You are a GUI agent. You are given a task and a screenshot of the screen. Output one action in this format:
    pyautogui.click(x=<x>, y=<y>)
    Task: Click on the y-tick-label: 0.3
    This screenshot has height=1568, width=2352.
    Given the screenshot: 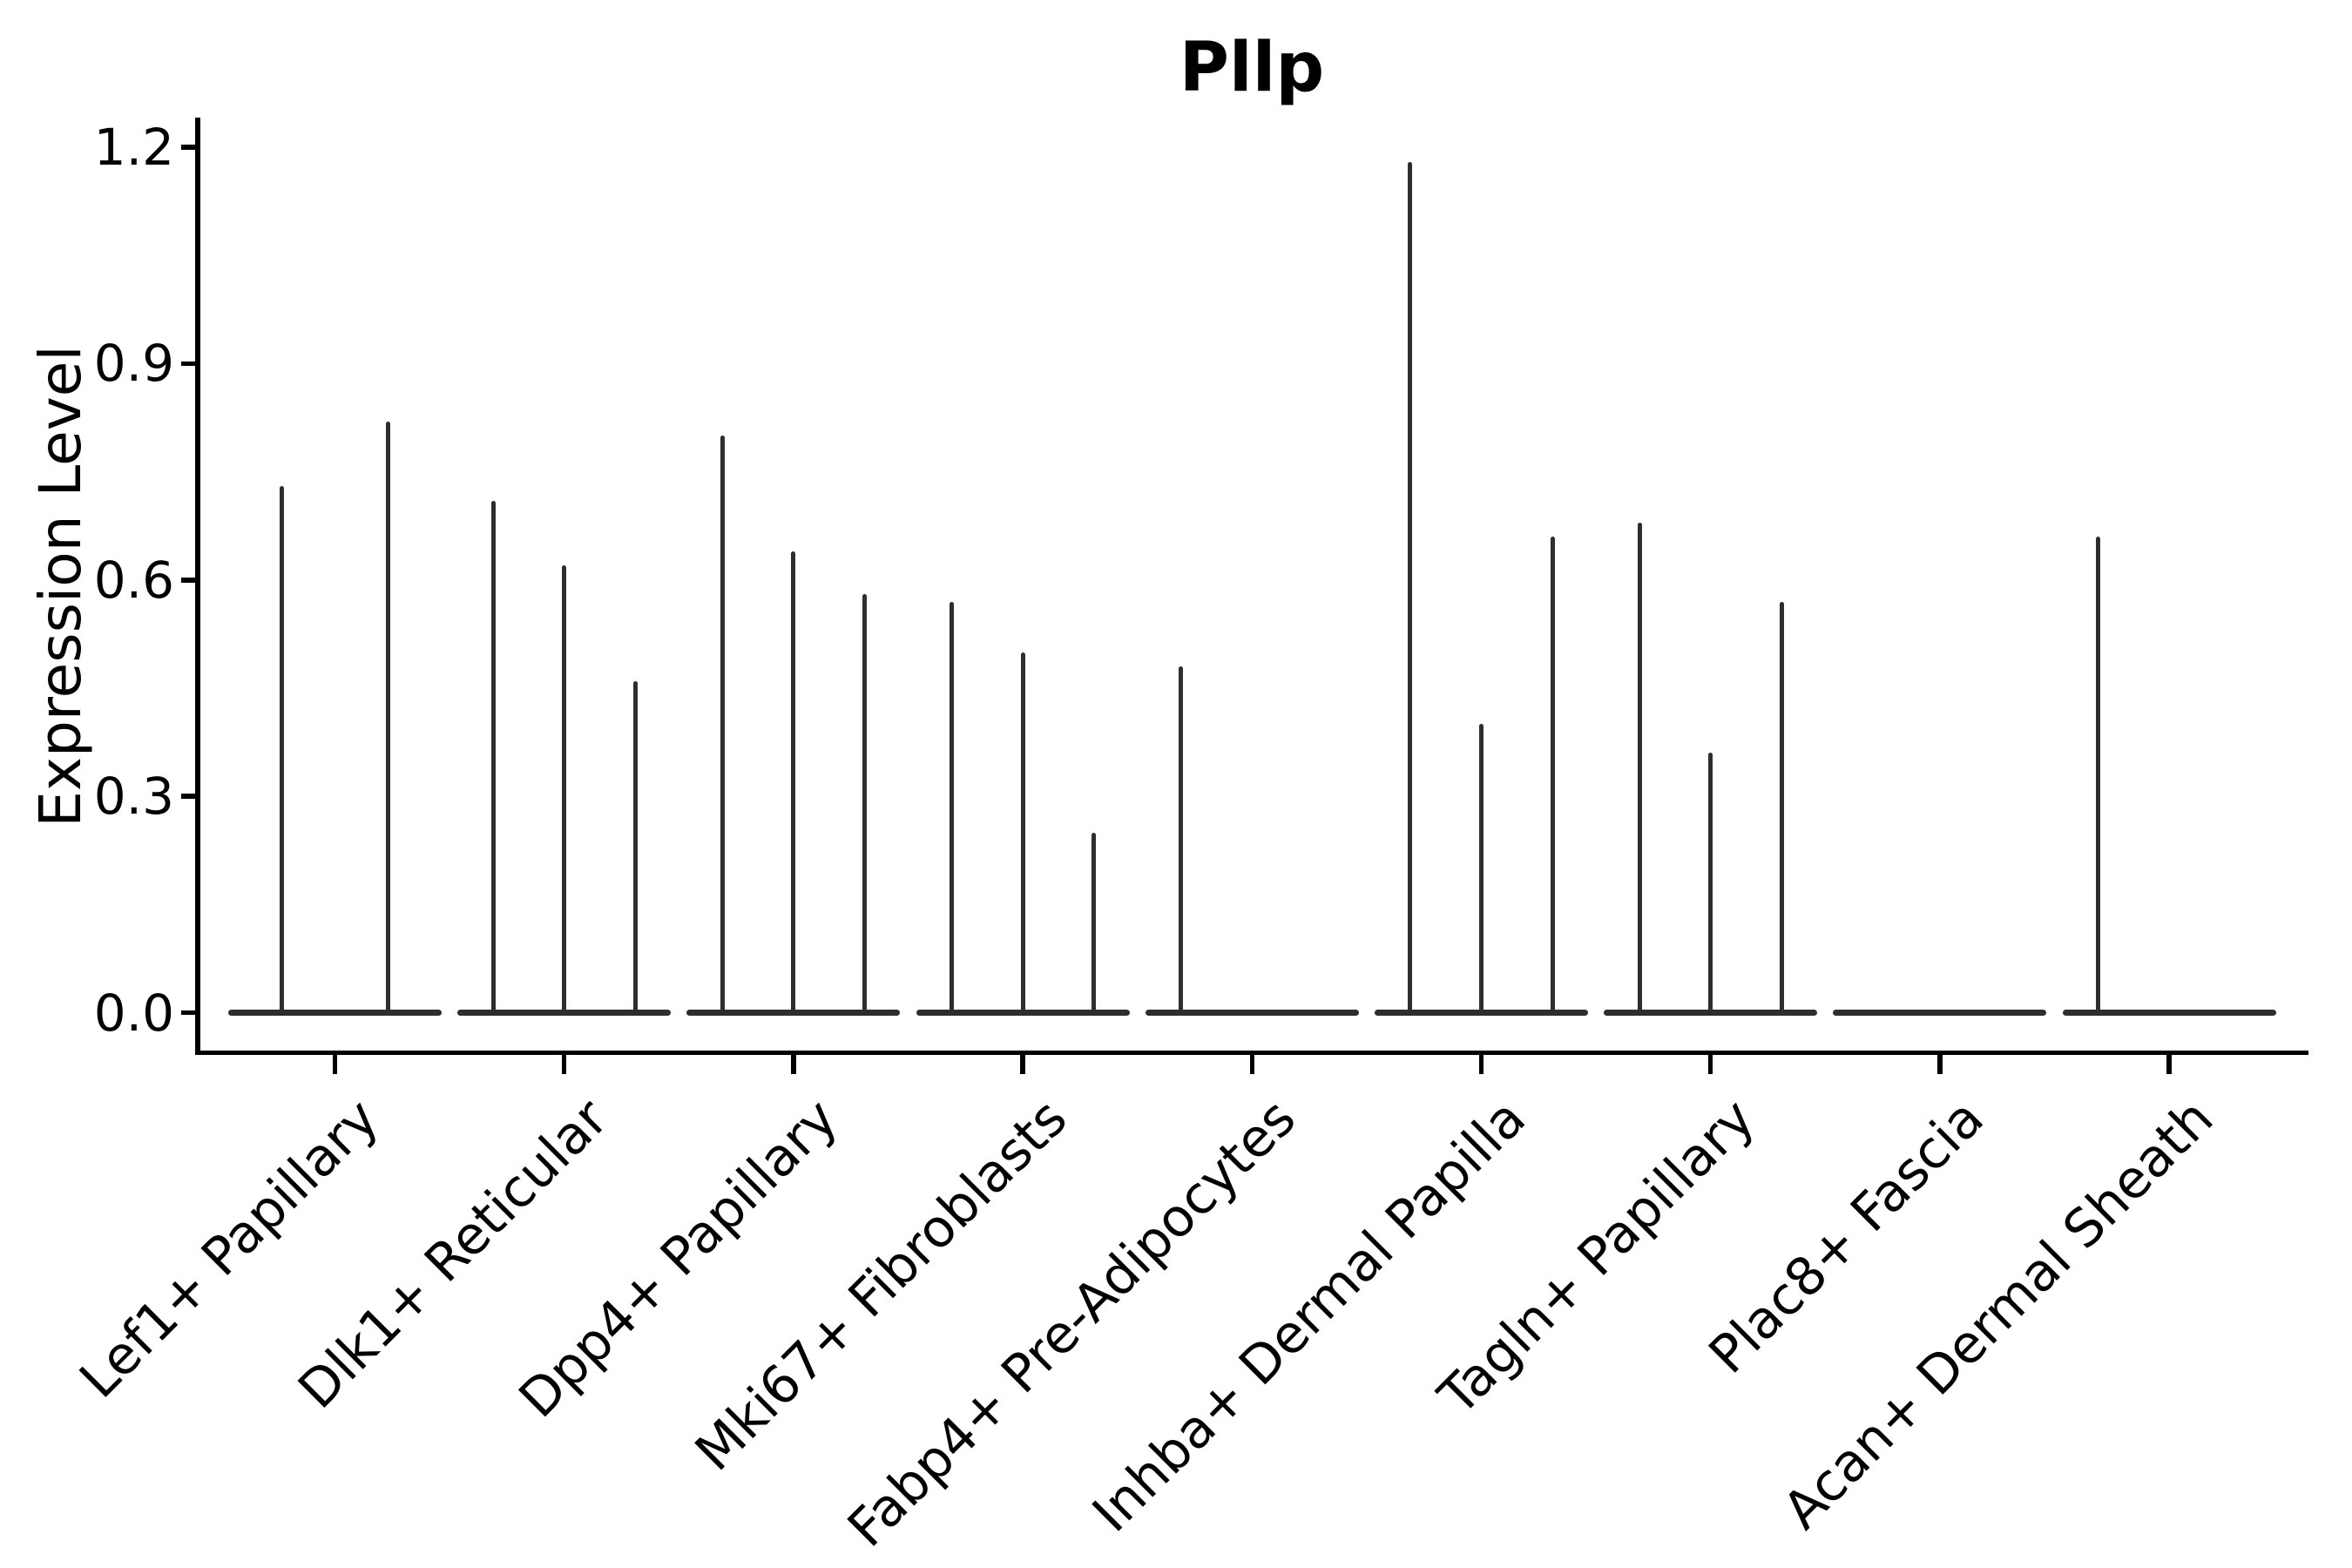 What is the action you would take?
    pyautogui.click(x=134, y=797)
    